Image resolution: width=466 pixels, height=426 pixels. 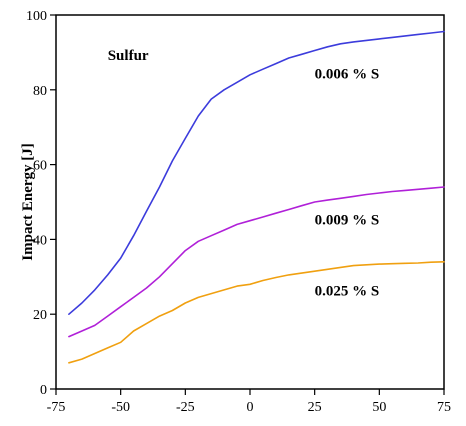 I want to click on annotation-sulfur: Sulfur, so click(x=128, y=56).